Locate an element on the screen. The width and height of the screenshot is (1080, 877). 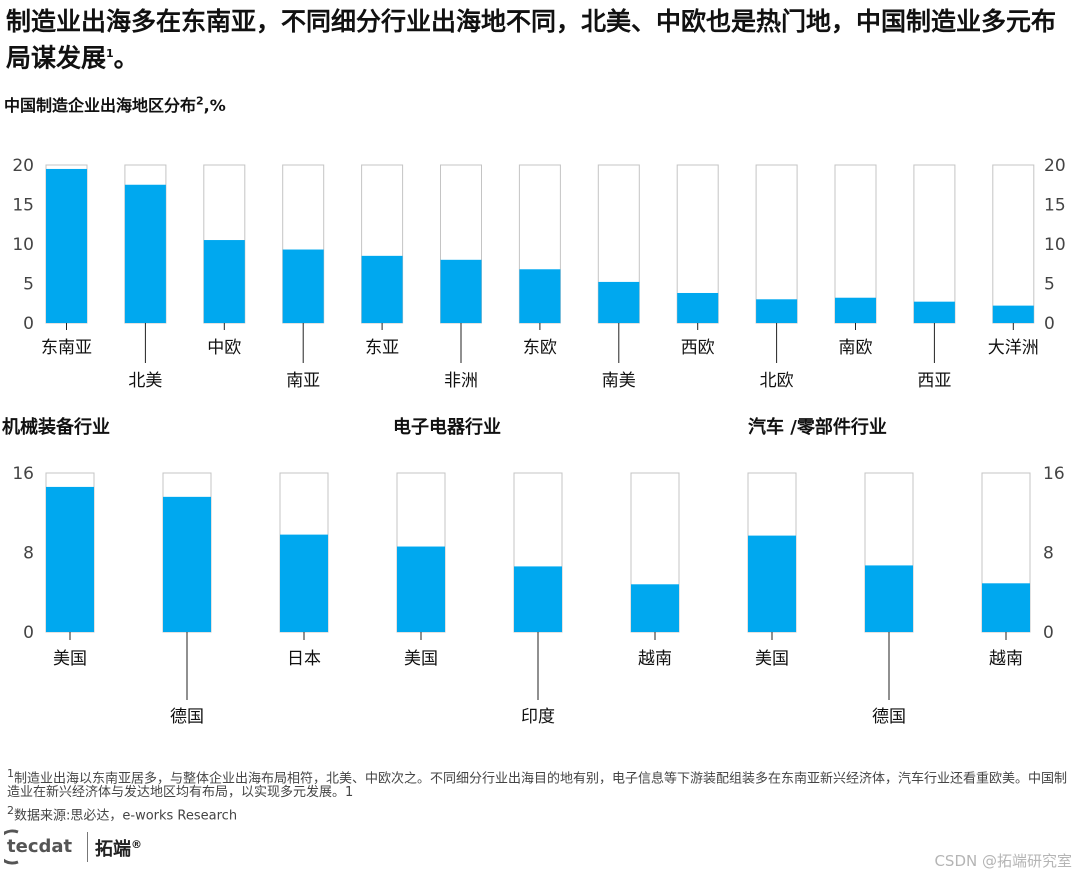
category-label: 大洋洲 is located at coordinates (1013, 348).